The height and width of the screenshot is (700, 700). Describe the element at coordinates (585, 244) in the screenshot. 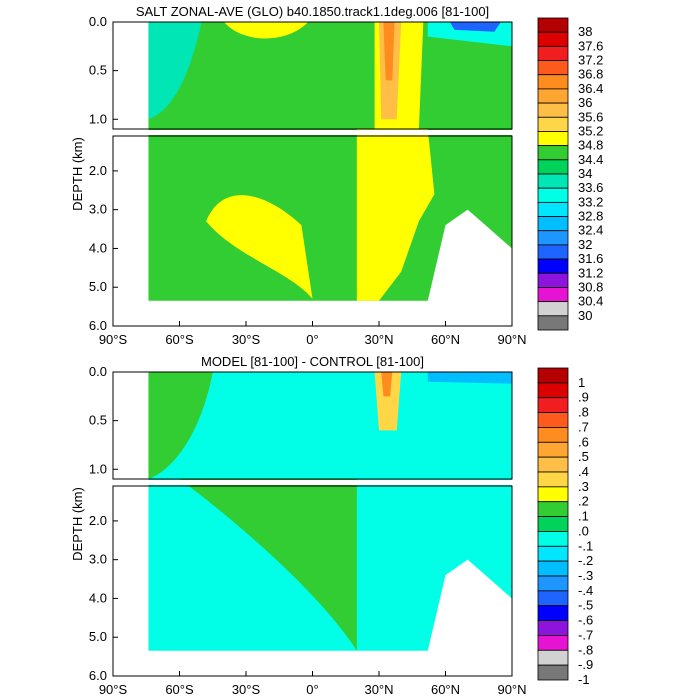

I see `colorbar-label: 32` at that location.